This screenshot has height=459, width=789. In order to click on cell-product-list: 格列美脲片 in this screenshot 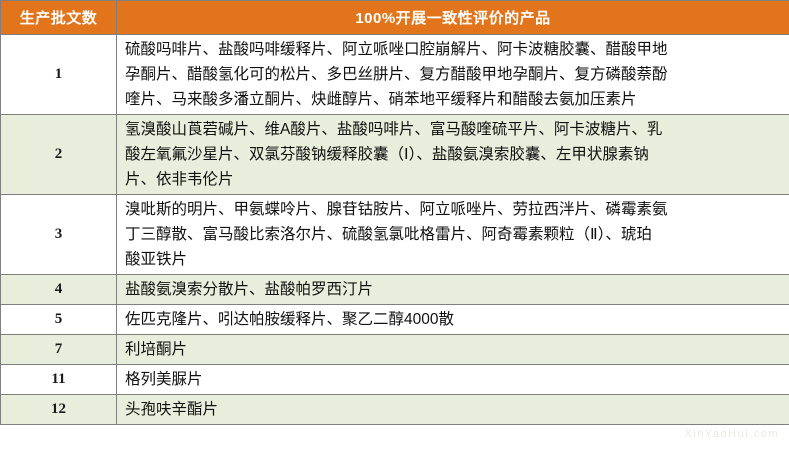, I will do `click(452, 379)`.